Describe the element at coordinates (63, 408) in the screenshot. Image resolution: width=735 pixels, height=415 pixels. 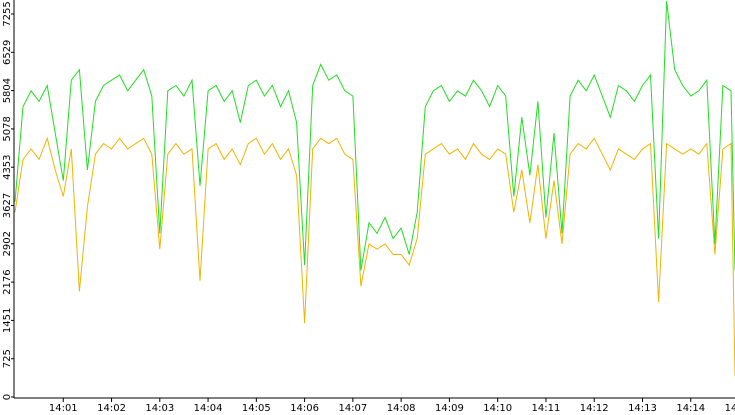
I see `x-tick-label: 14:01` at that location.